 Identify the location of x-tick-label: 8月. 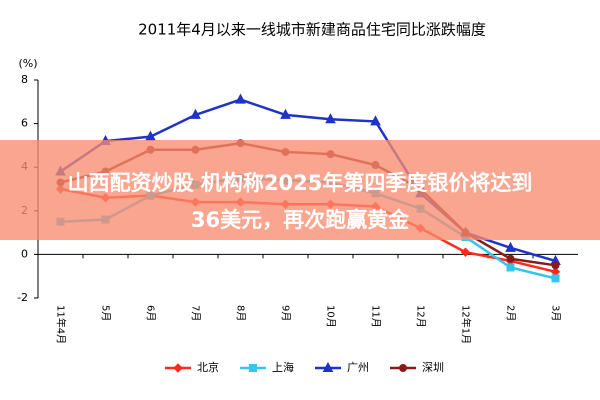
(241, 313).